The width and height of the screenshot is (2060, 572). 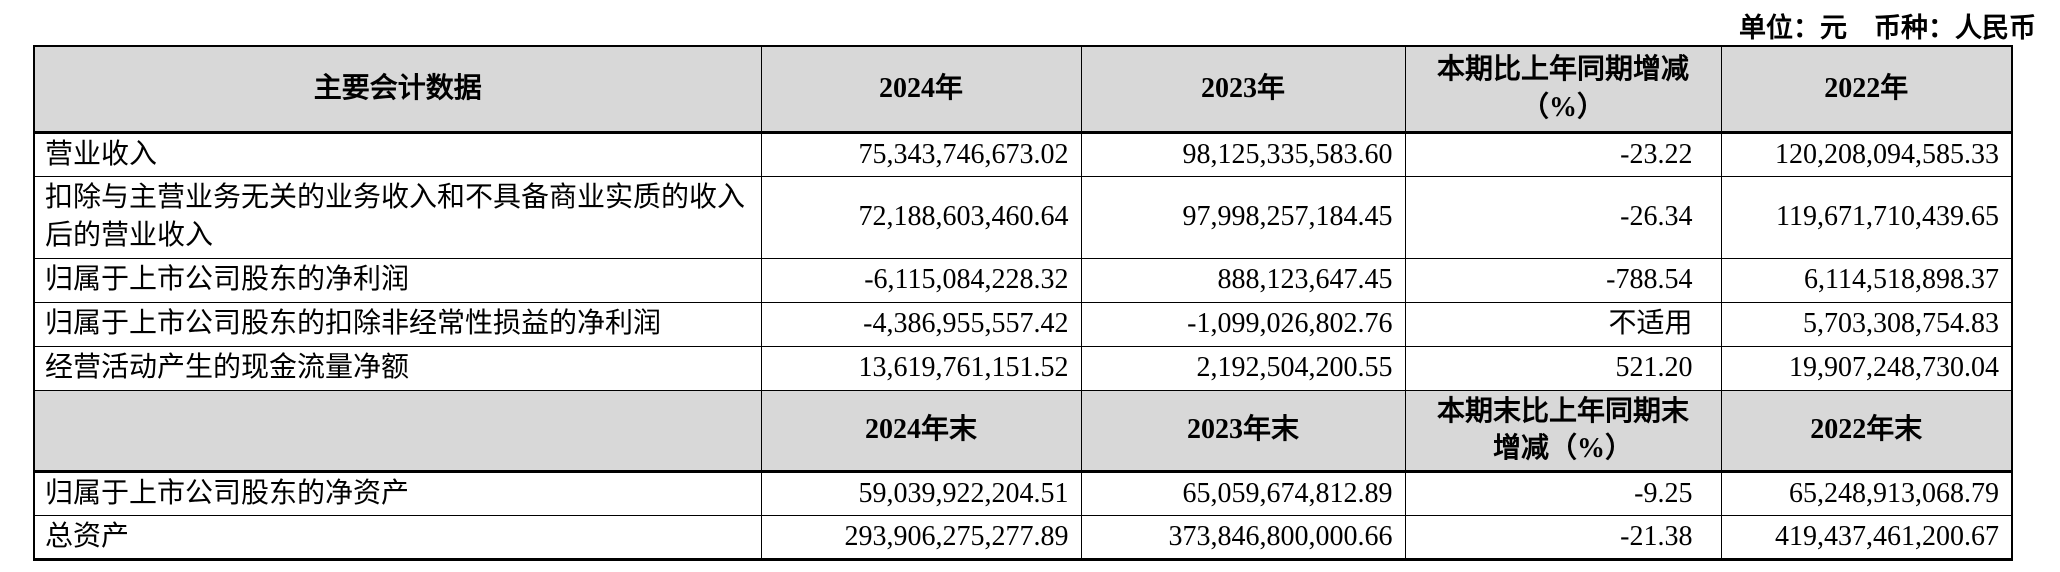 What do you see at coordinates (1243, 154) in the screenshot?
I see `value-2023: 98,125,335,583.60` at bounding box center [1243, 154].